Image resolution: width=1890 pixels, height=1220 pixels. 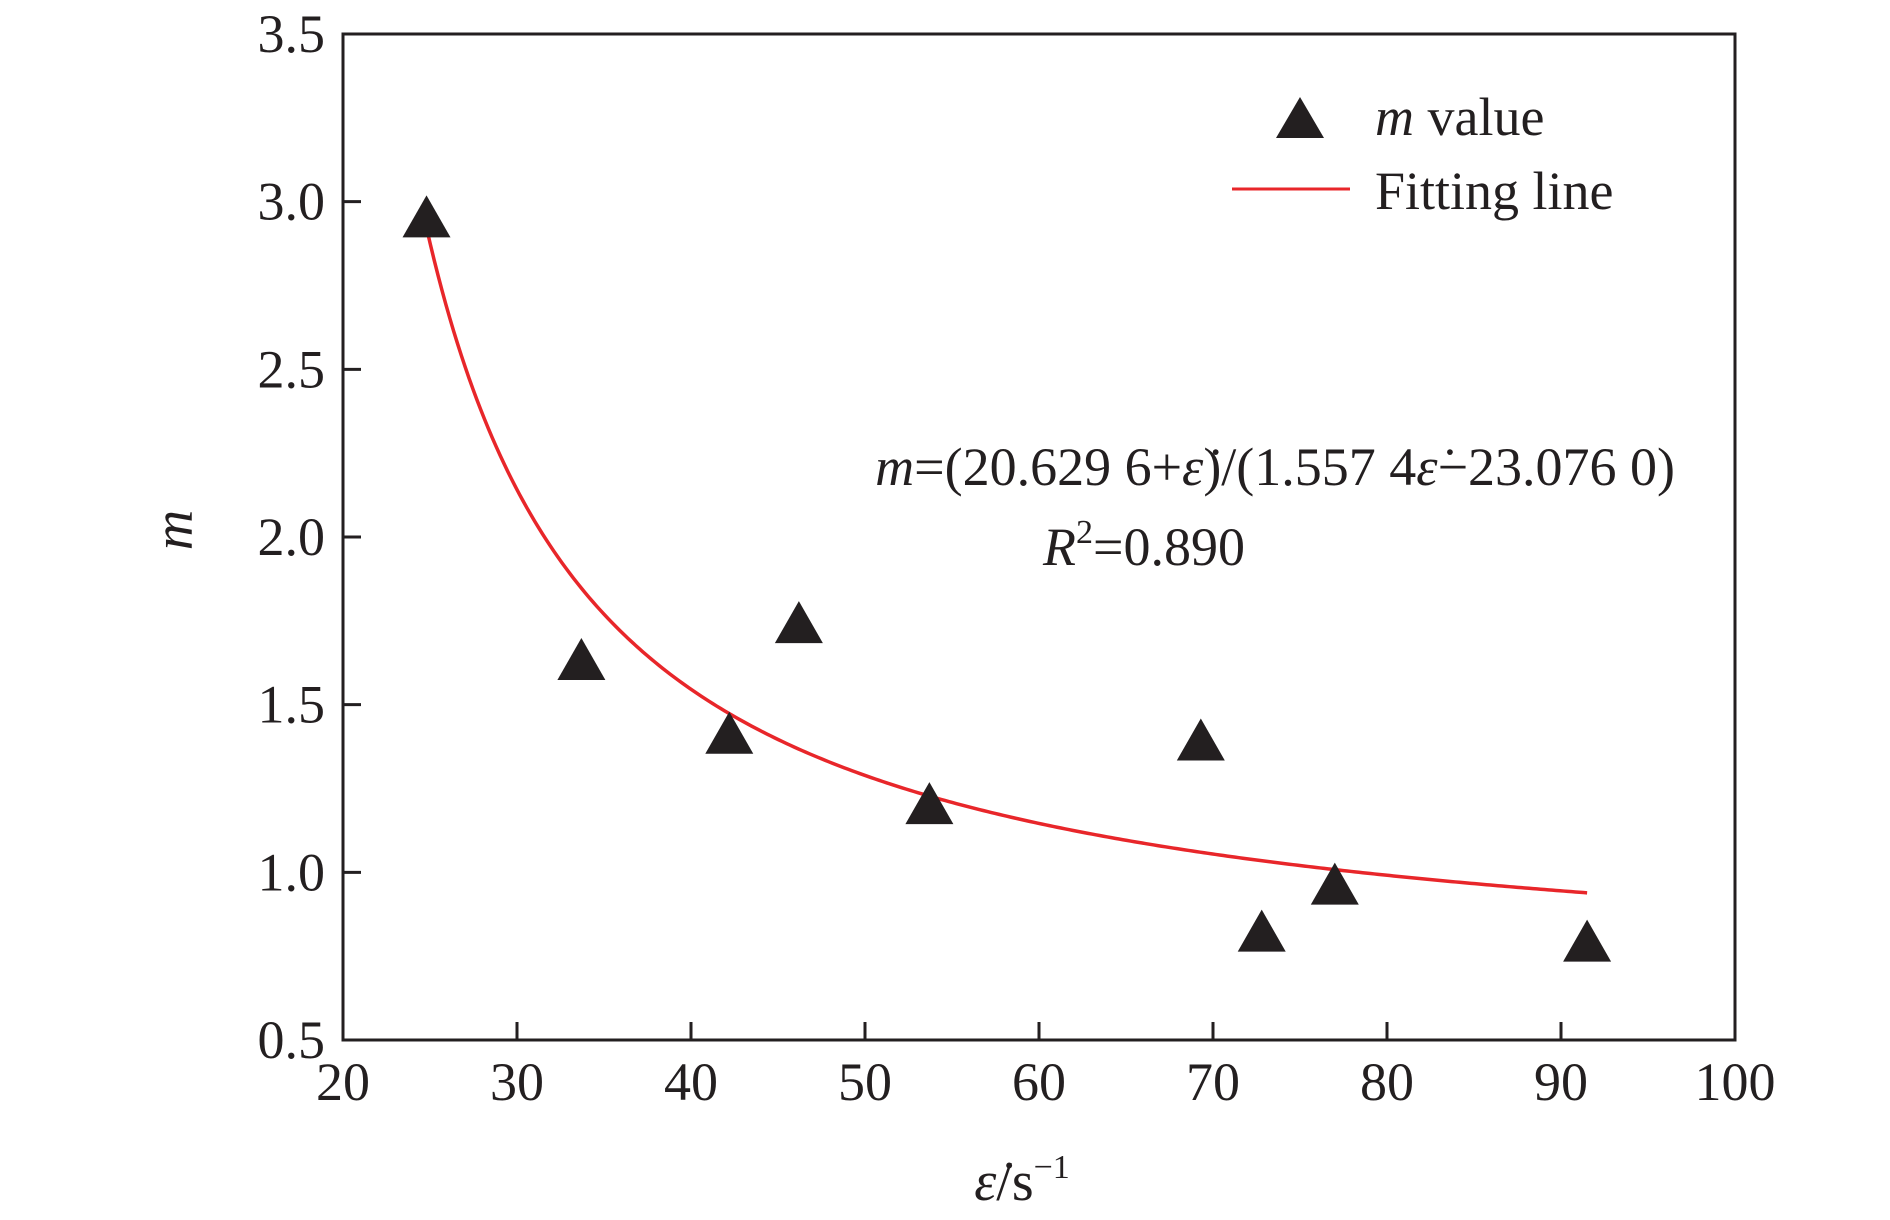 What do you see at coordinates (1309, 467) in the screenshot?
I see `fit-equation-mid: )/(1.557 4` at bounding box center [1309, 467].